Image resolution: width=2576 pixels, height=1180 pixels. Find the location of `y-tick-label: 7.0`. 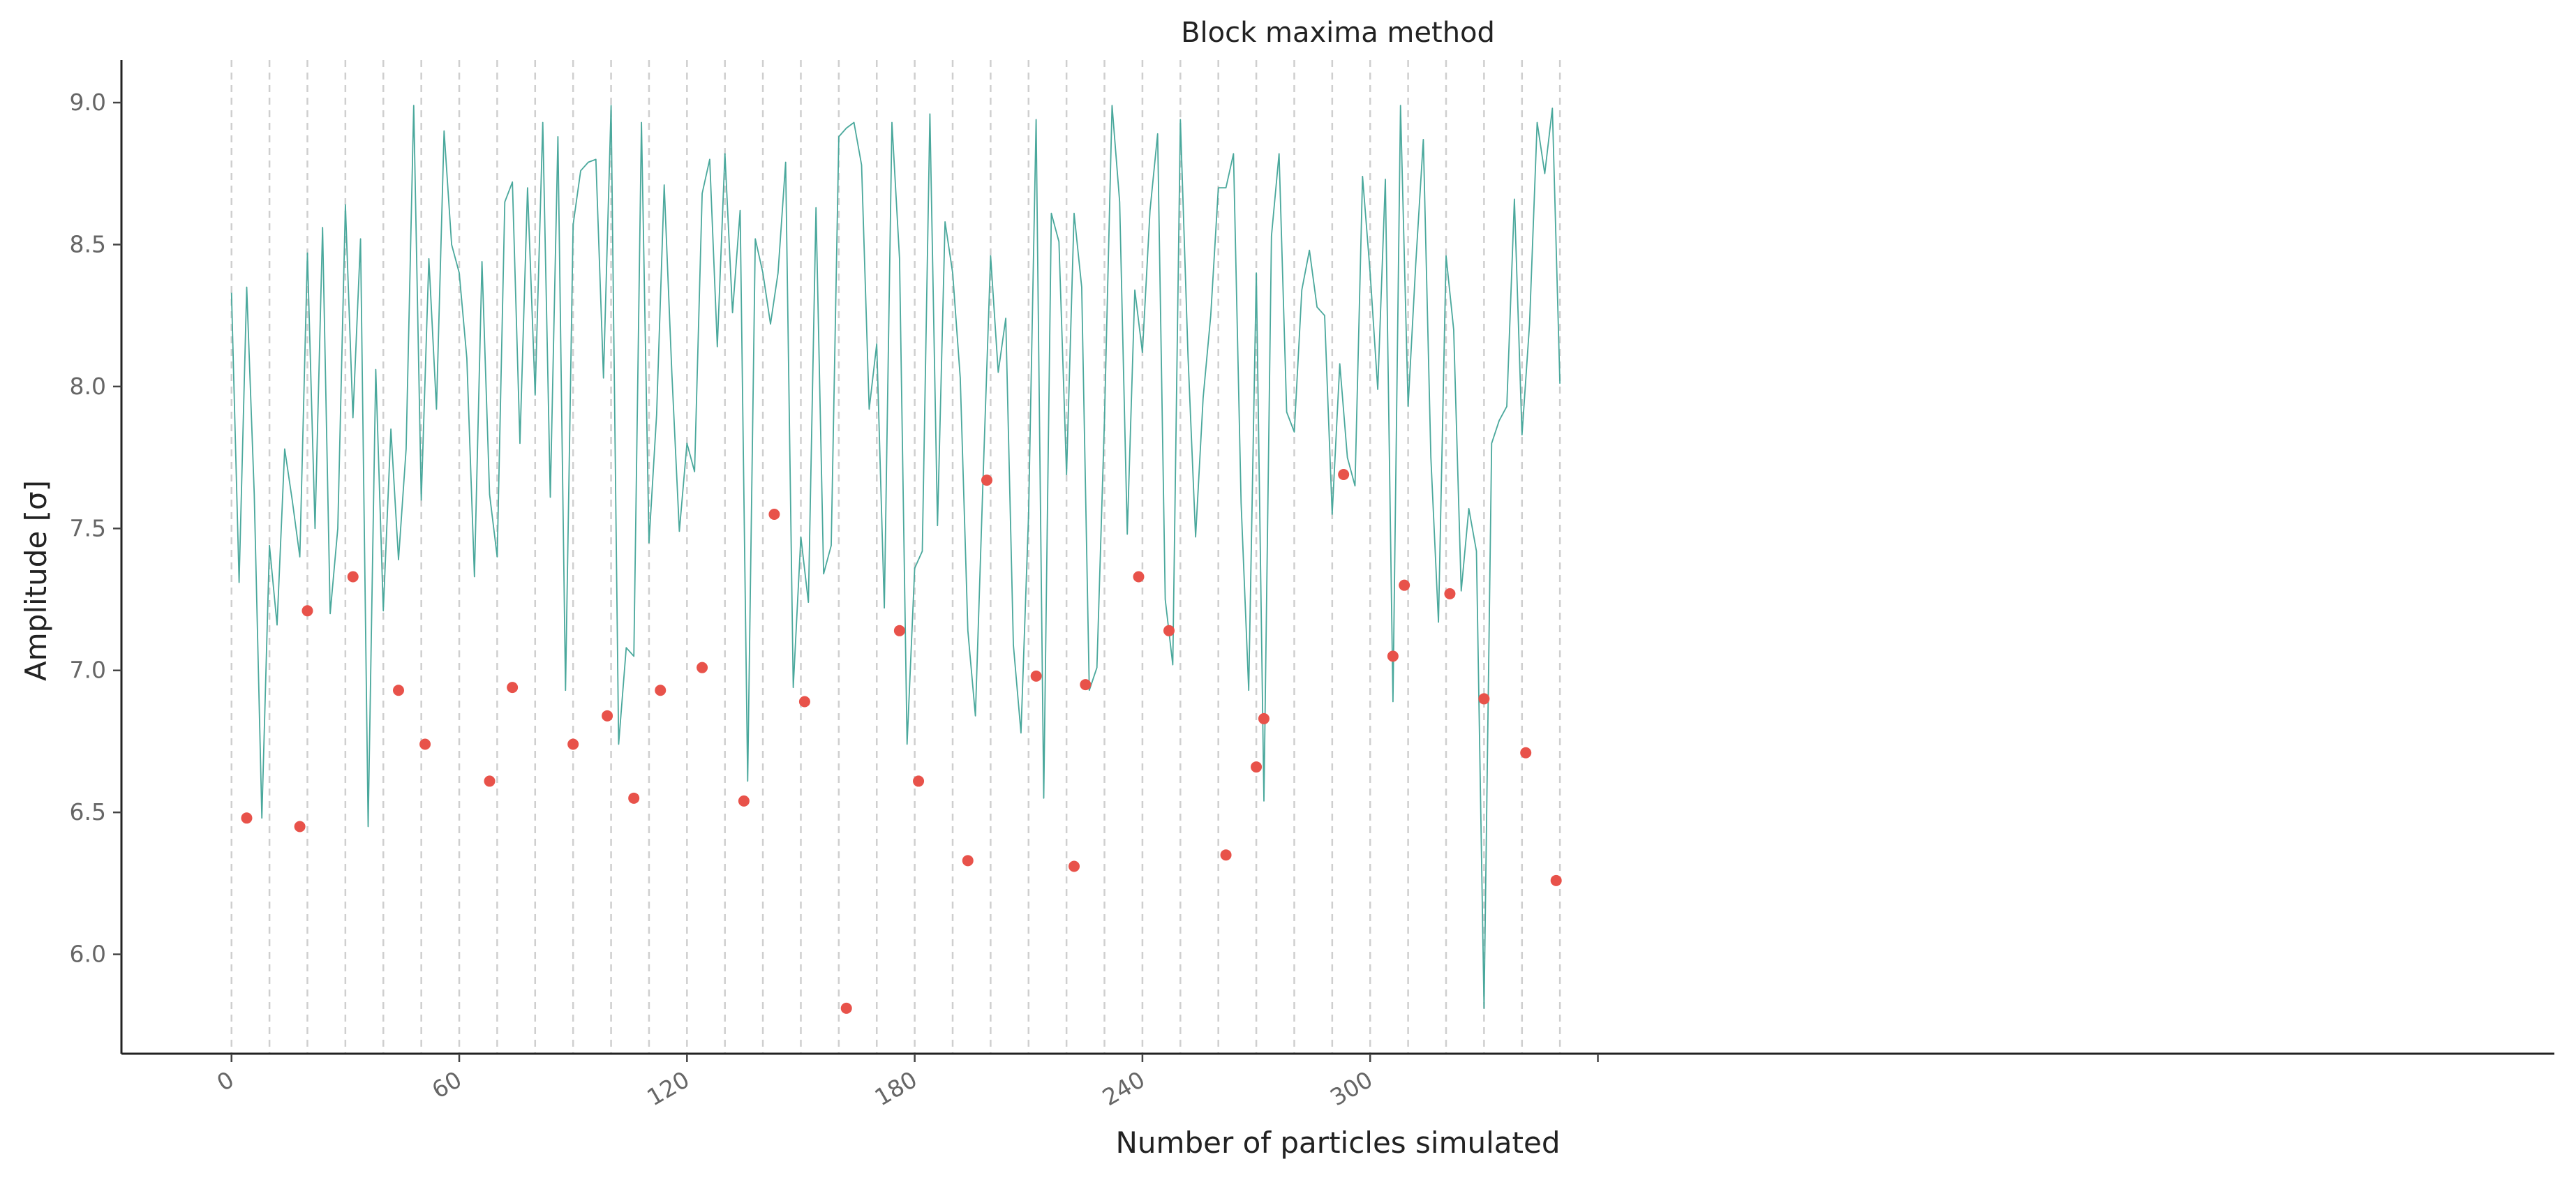

y-tick-label: 7.0 is located at coordinates (88, 670).